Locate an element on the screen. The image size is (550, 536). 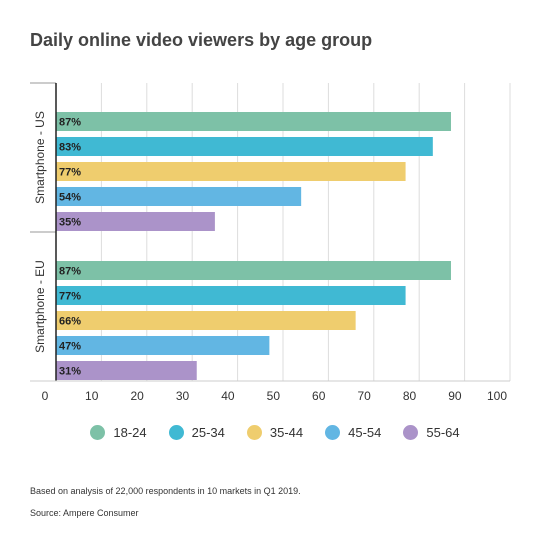
x-tick-label: 40 is located at coordinates (228, 396).